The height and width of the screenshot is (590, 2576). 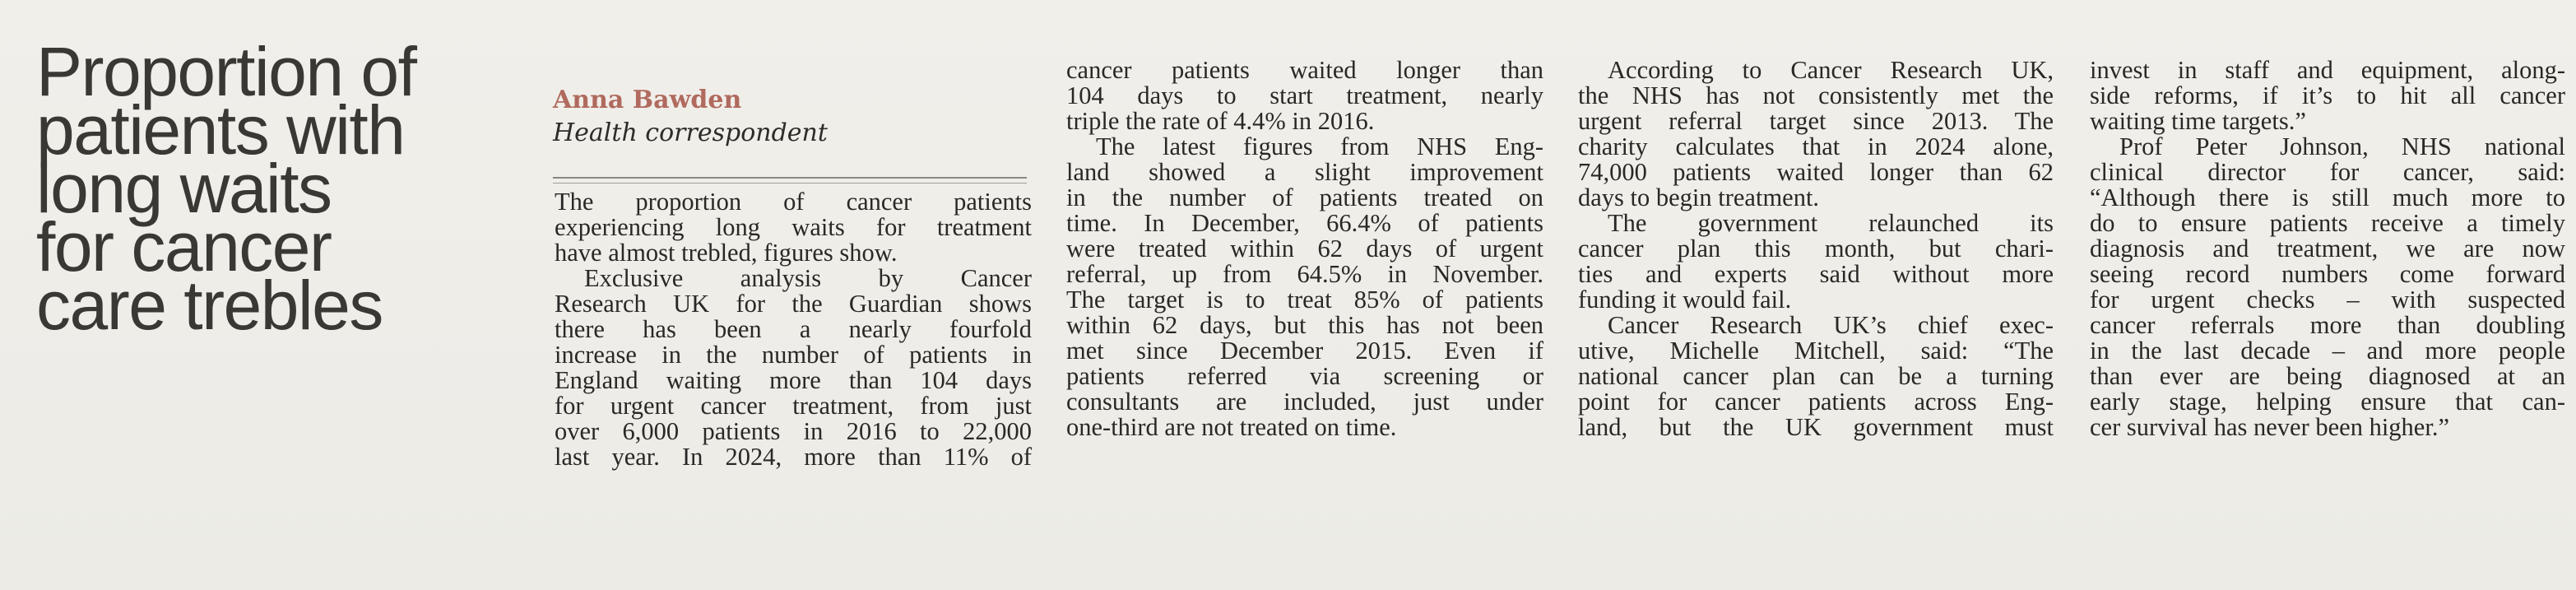 I want to click on byline-role: Health correspondent, so click(x=690, y=133).